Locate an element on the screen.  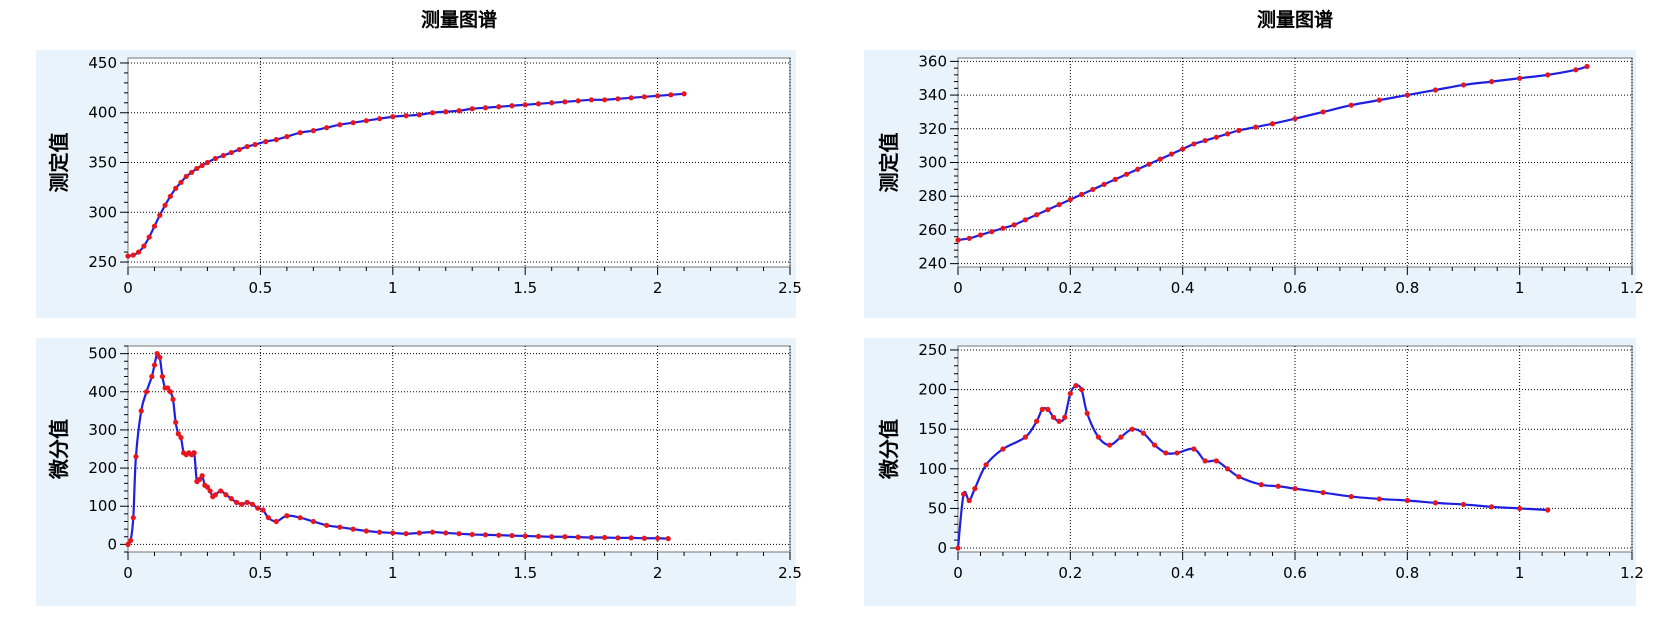
y-tick-label: 280 is located at coordinates (932, 196).